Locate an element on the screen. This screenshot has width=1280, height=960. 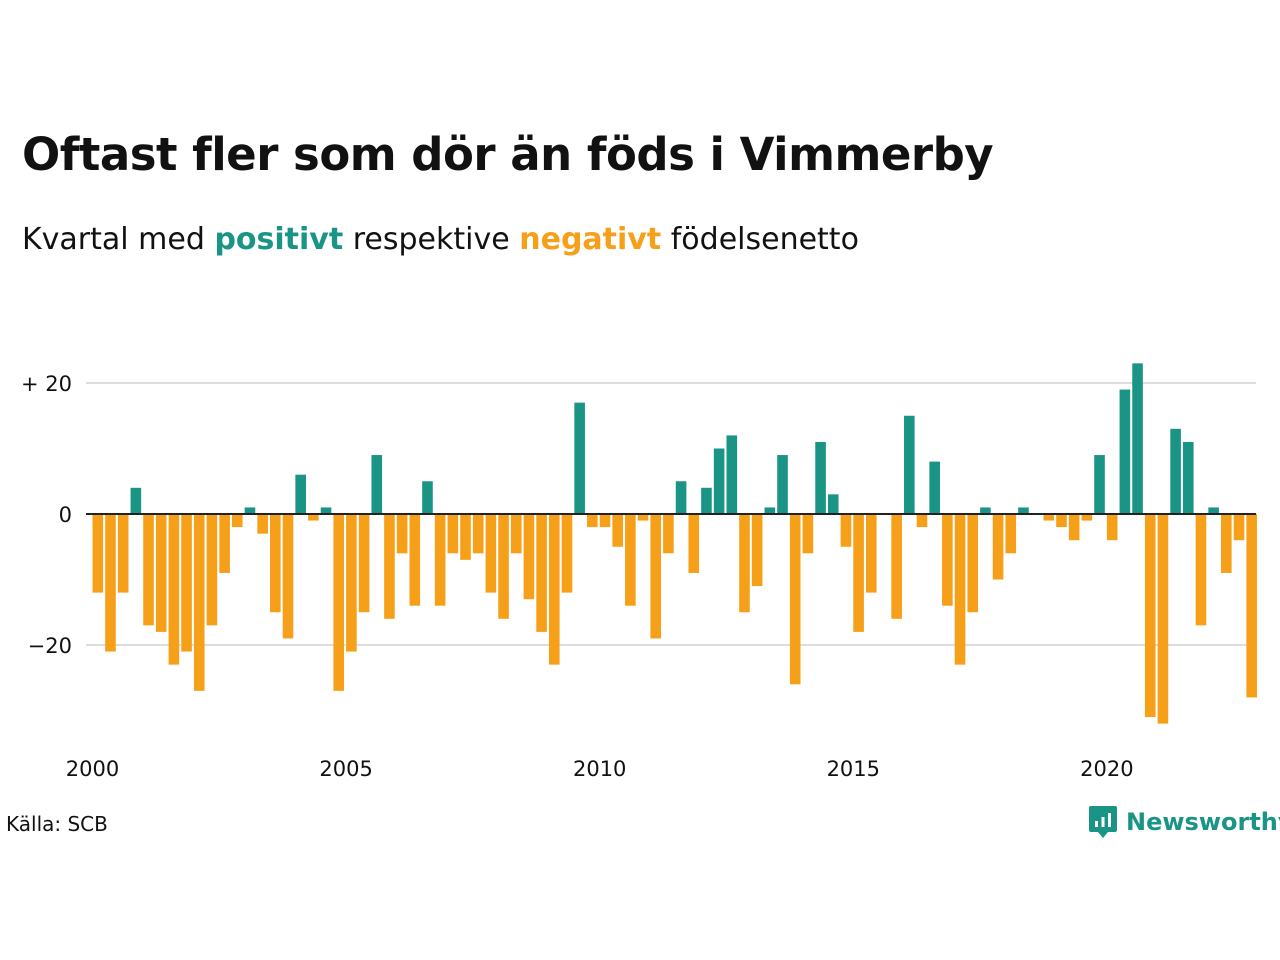
y-tick-label: + 20 is located at coordinates (46, 384).